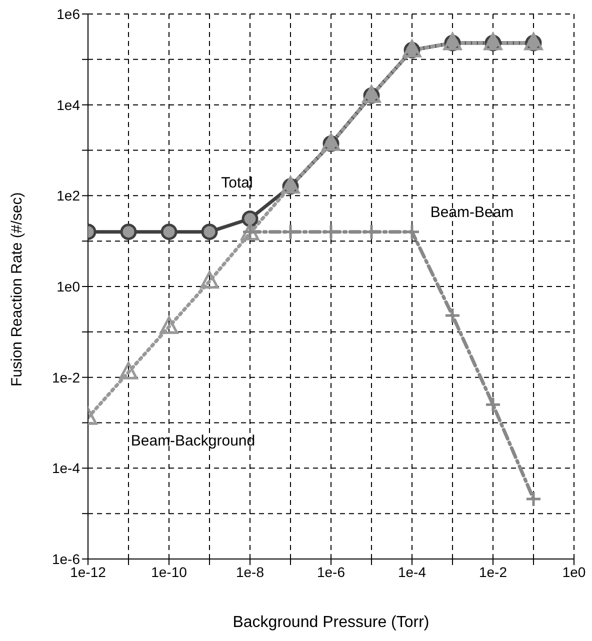 This screenshot has width=592, height=641. What do you see at coordinates (472, 212) in the screenshot?
I see `series-label: Beam-Beam` at bounding box center [472, 212].